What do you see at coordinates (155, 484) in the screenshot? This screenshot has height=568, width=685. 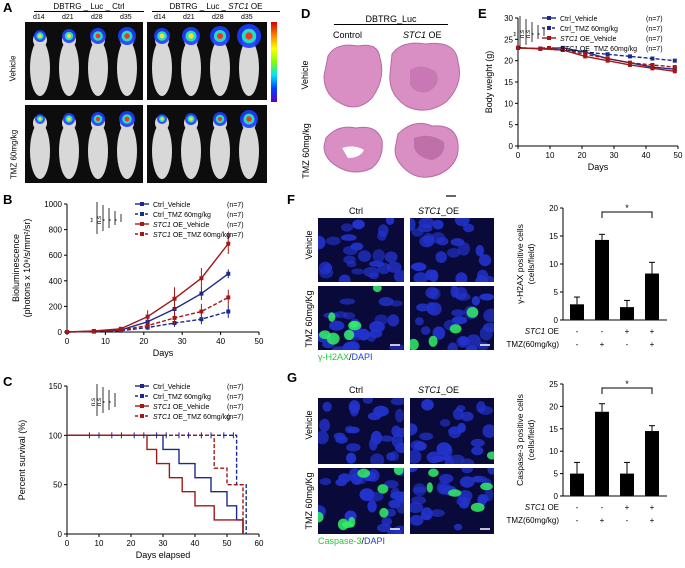 I see `series-line` at bounding box center [155, 484].